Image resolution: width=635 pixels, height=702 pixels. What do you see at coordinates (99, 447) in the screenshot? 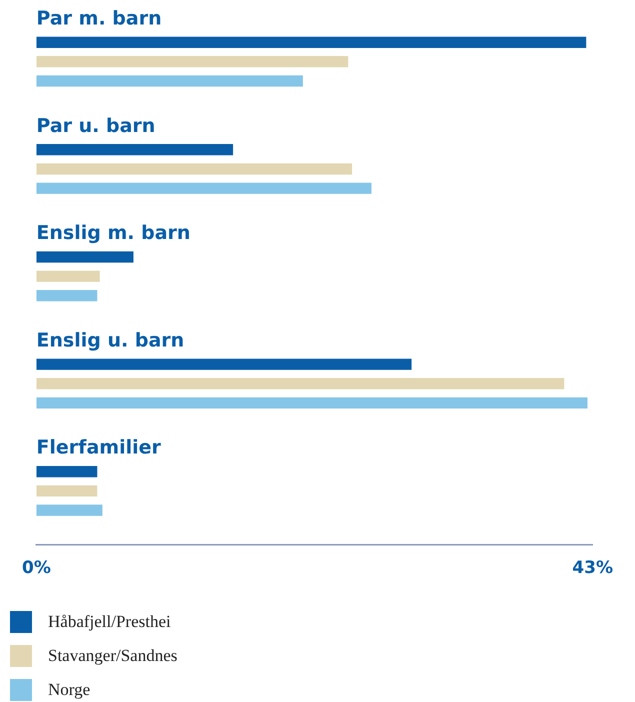
I see `y-tick-label: Flerfamilier` at bounding box center [99, 447].